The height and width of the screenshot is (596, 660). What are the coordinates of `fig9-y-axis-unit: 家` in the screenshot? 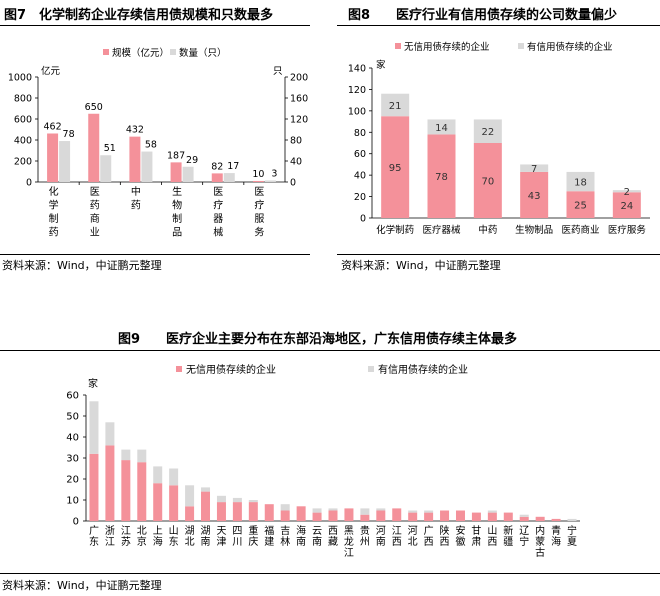 It's located at (93, 383).